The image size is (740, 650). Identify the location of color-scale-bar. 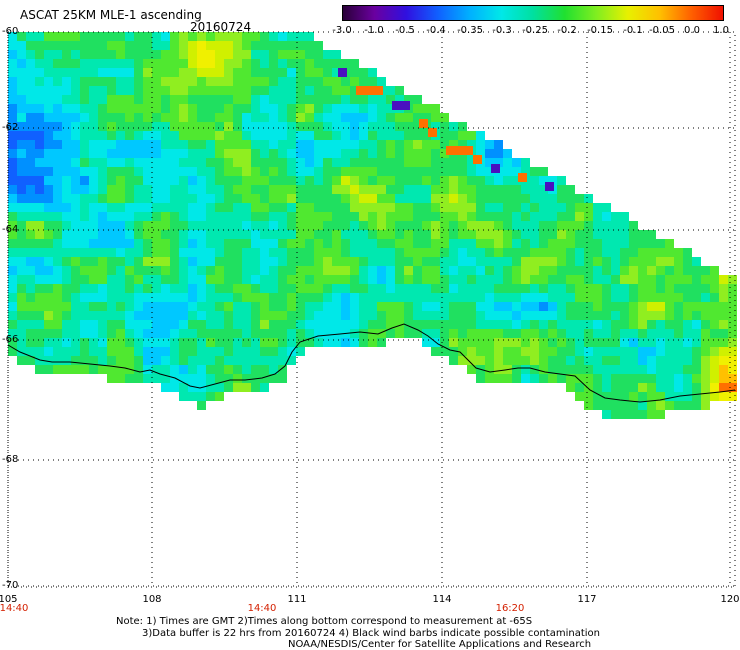
(533, 13).